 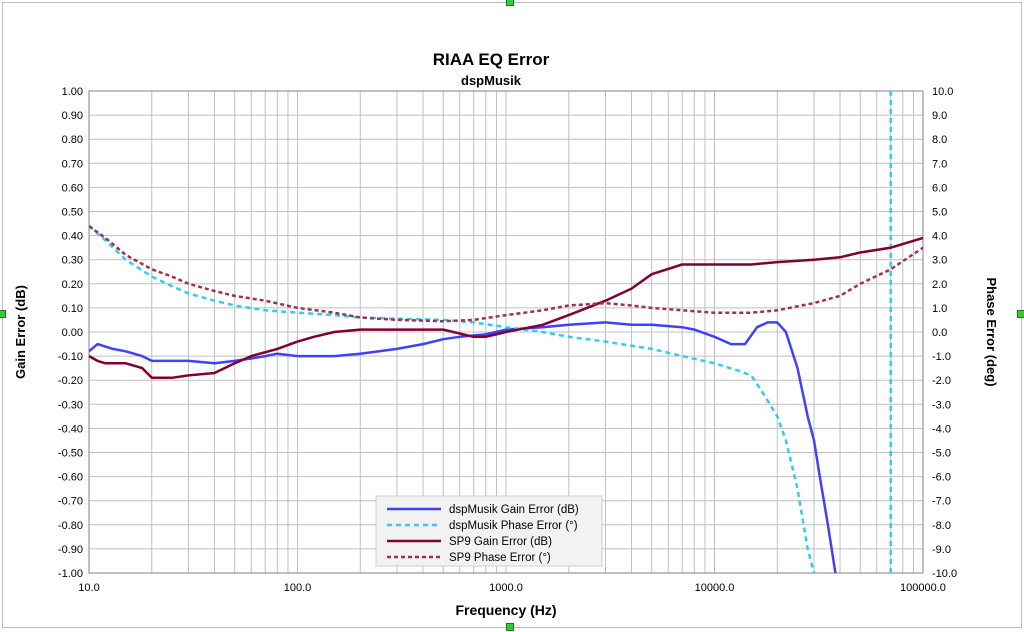 I want to click on resize-handle-bottom, so click(x=510, y=627).